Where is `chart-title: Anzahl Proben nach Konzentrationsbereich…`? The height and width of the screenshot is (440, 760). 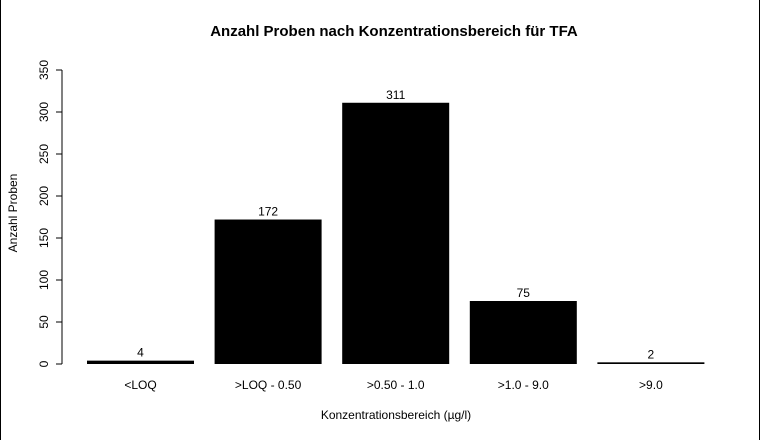 chart-title: Anzahl Proben nach Konzentrationsbereich… is located at coordinates (394, 31).